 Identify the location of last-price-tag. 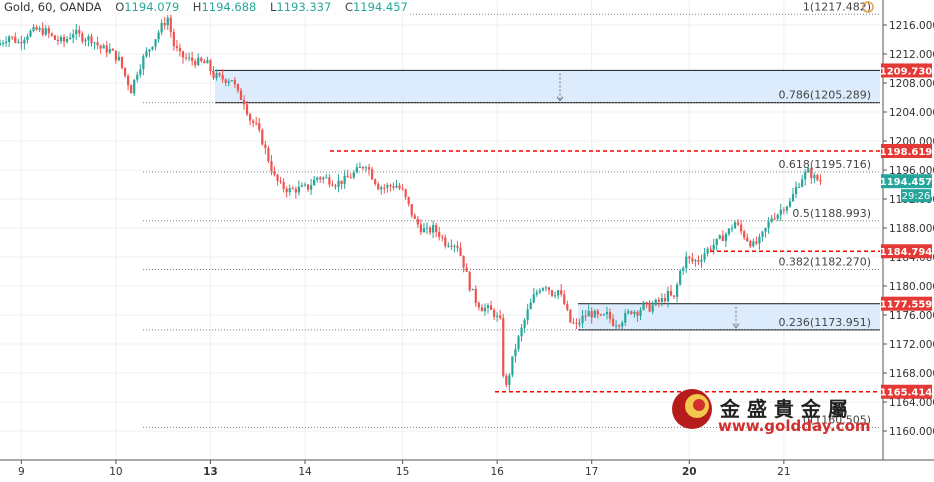
(906, 181).